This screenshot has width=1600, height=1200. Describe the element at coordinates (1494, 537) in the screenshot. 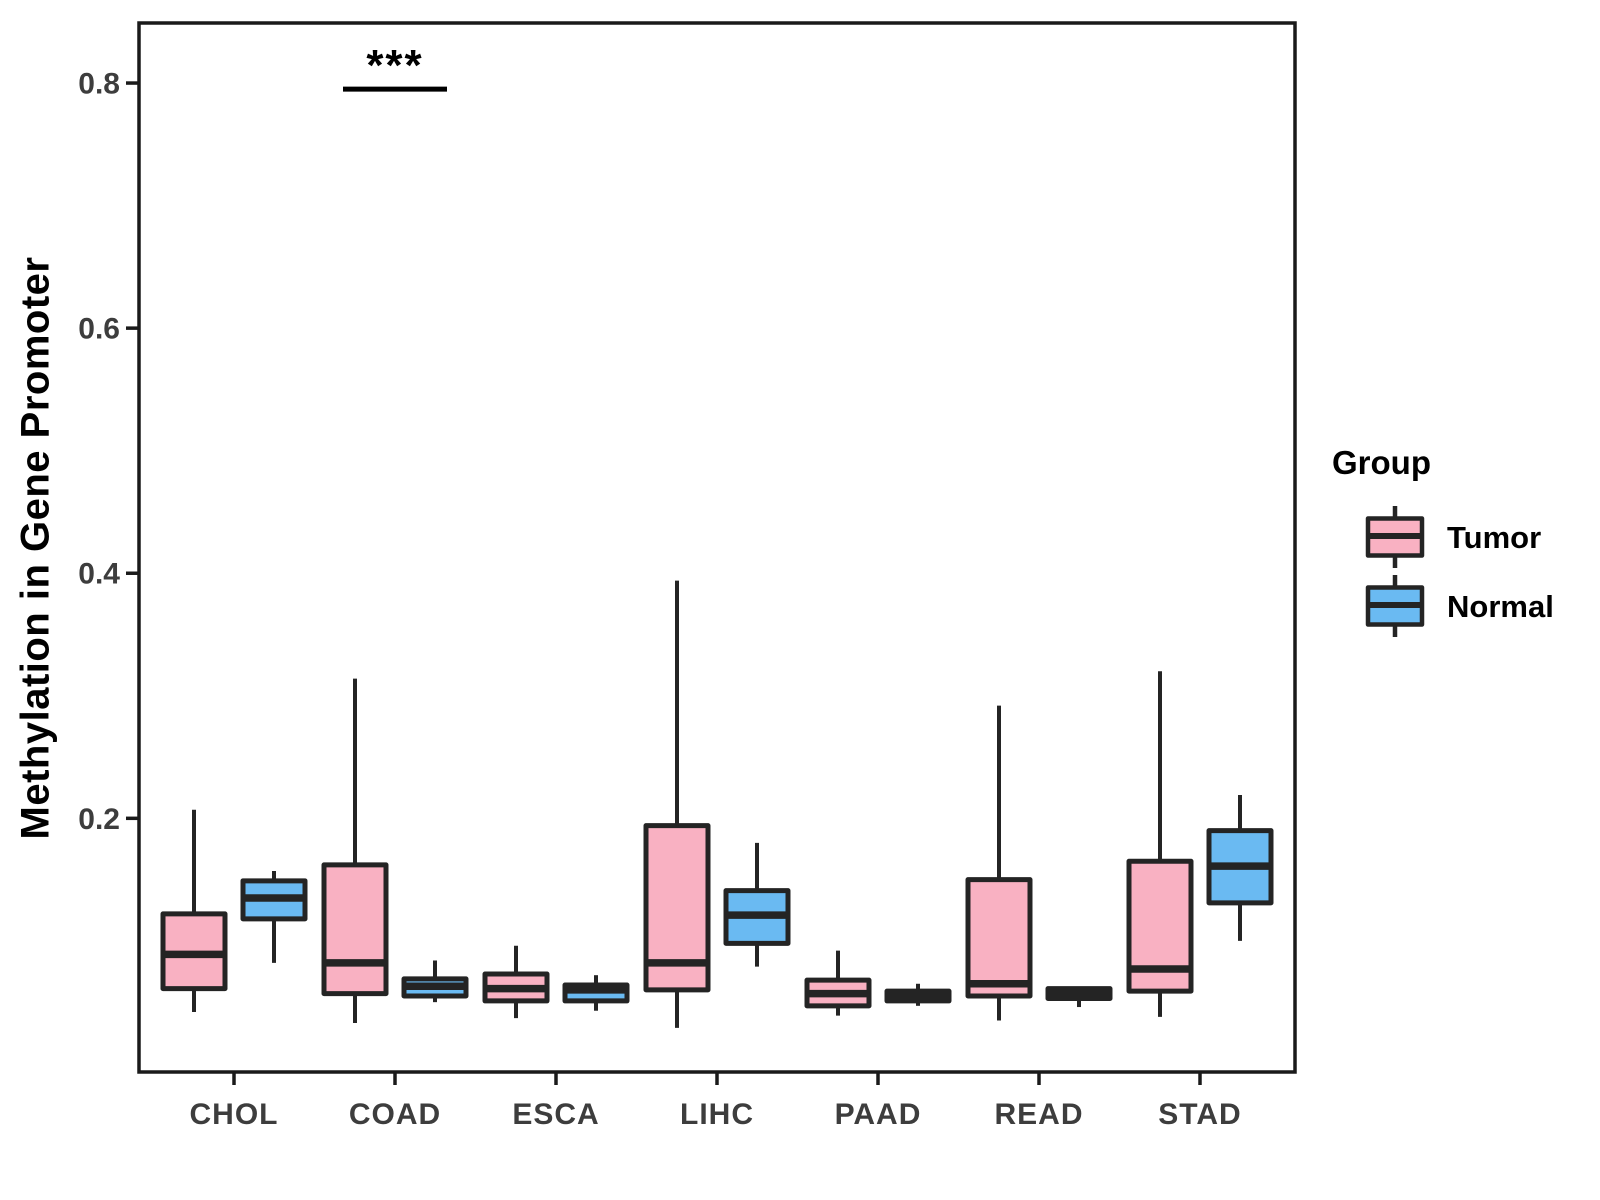

I see `legend-label-tumor: Tumor` at that location.